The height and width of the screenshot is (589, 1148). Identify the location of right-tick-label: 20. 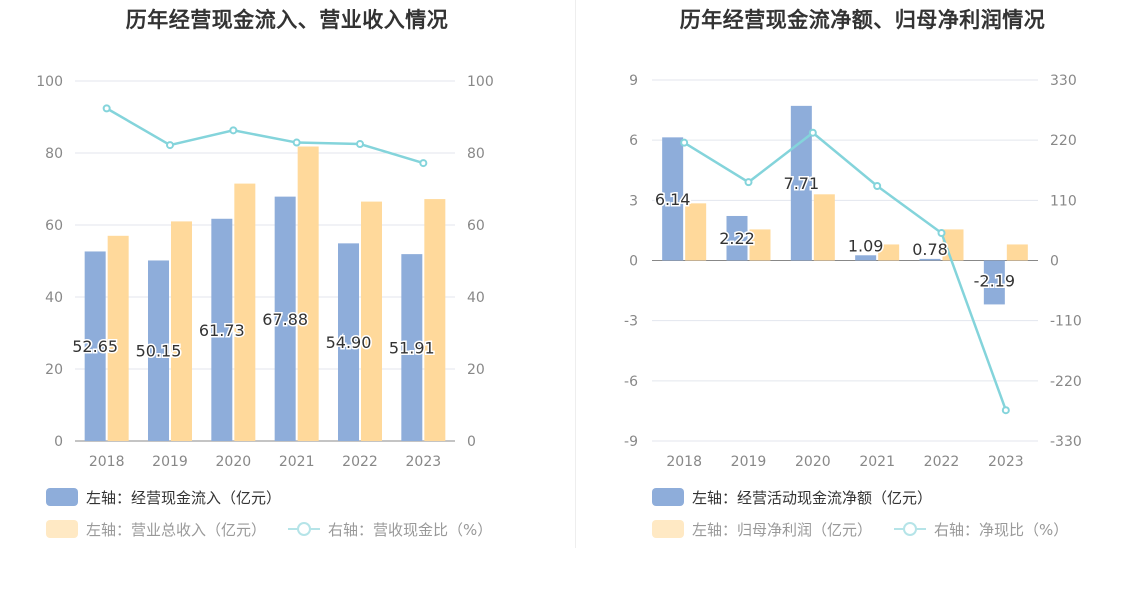
(476, 370).